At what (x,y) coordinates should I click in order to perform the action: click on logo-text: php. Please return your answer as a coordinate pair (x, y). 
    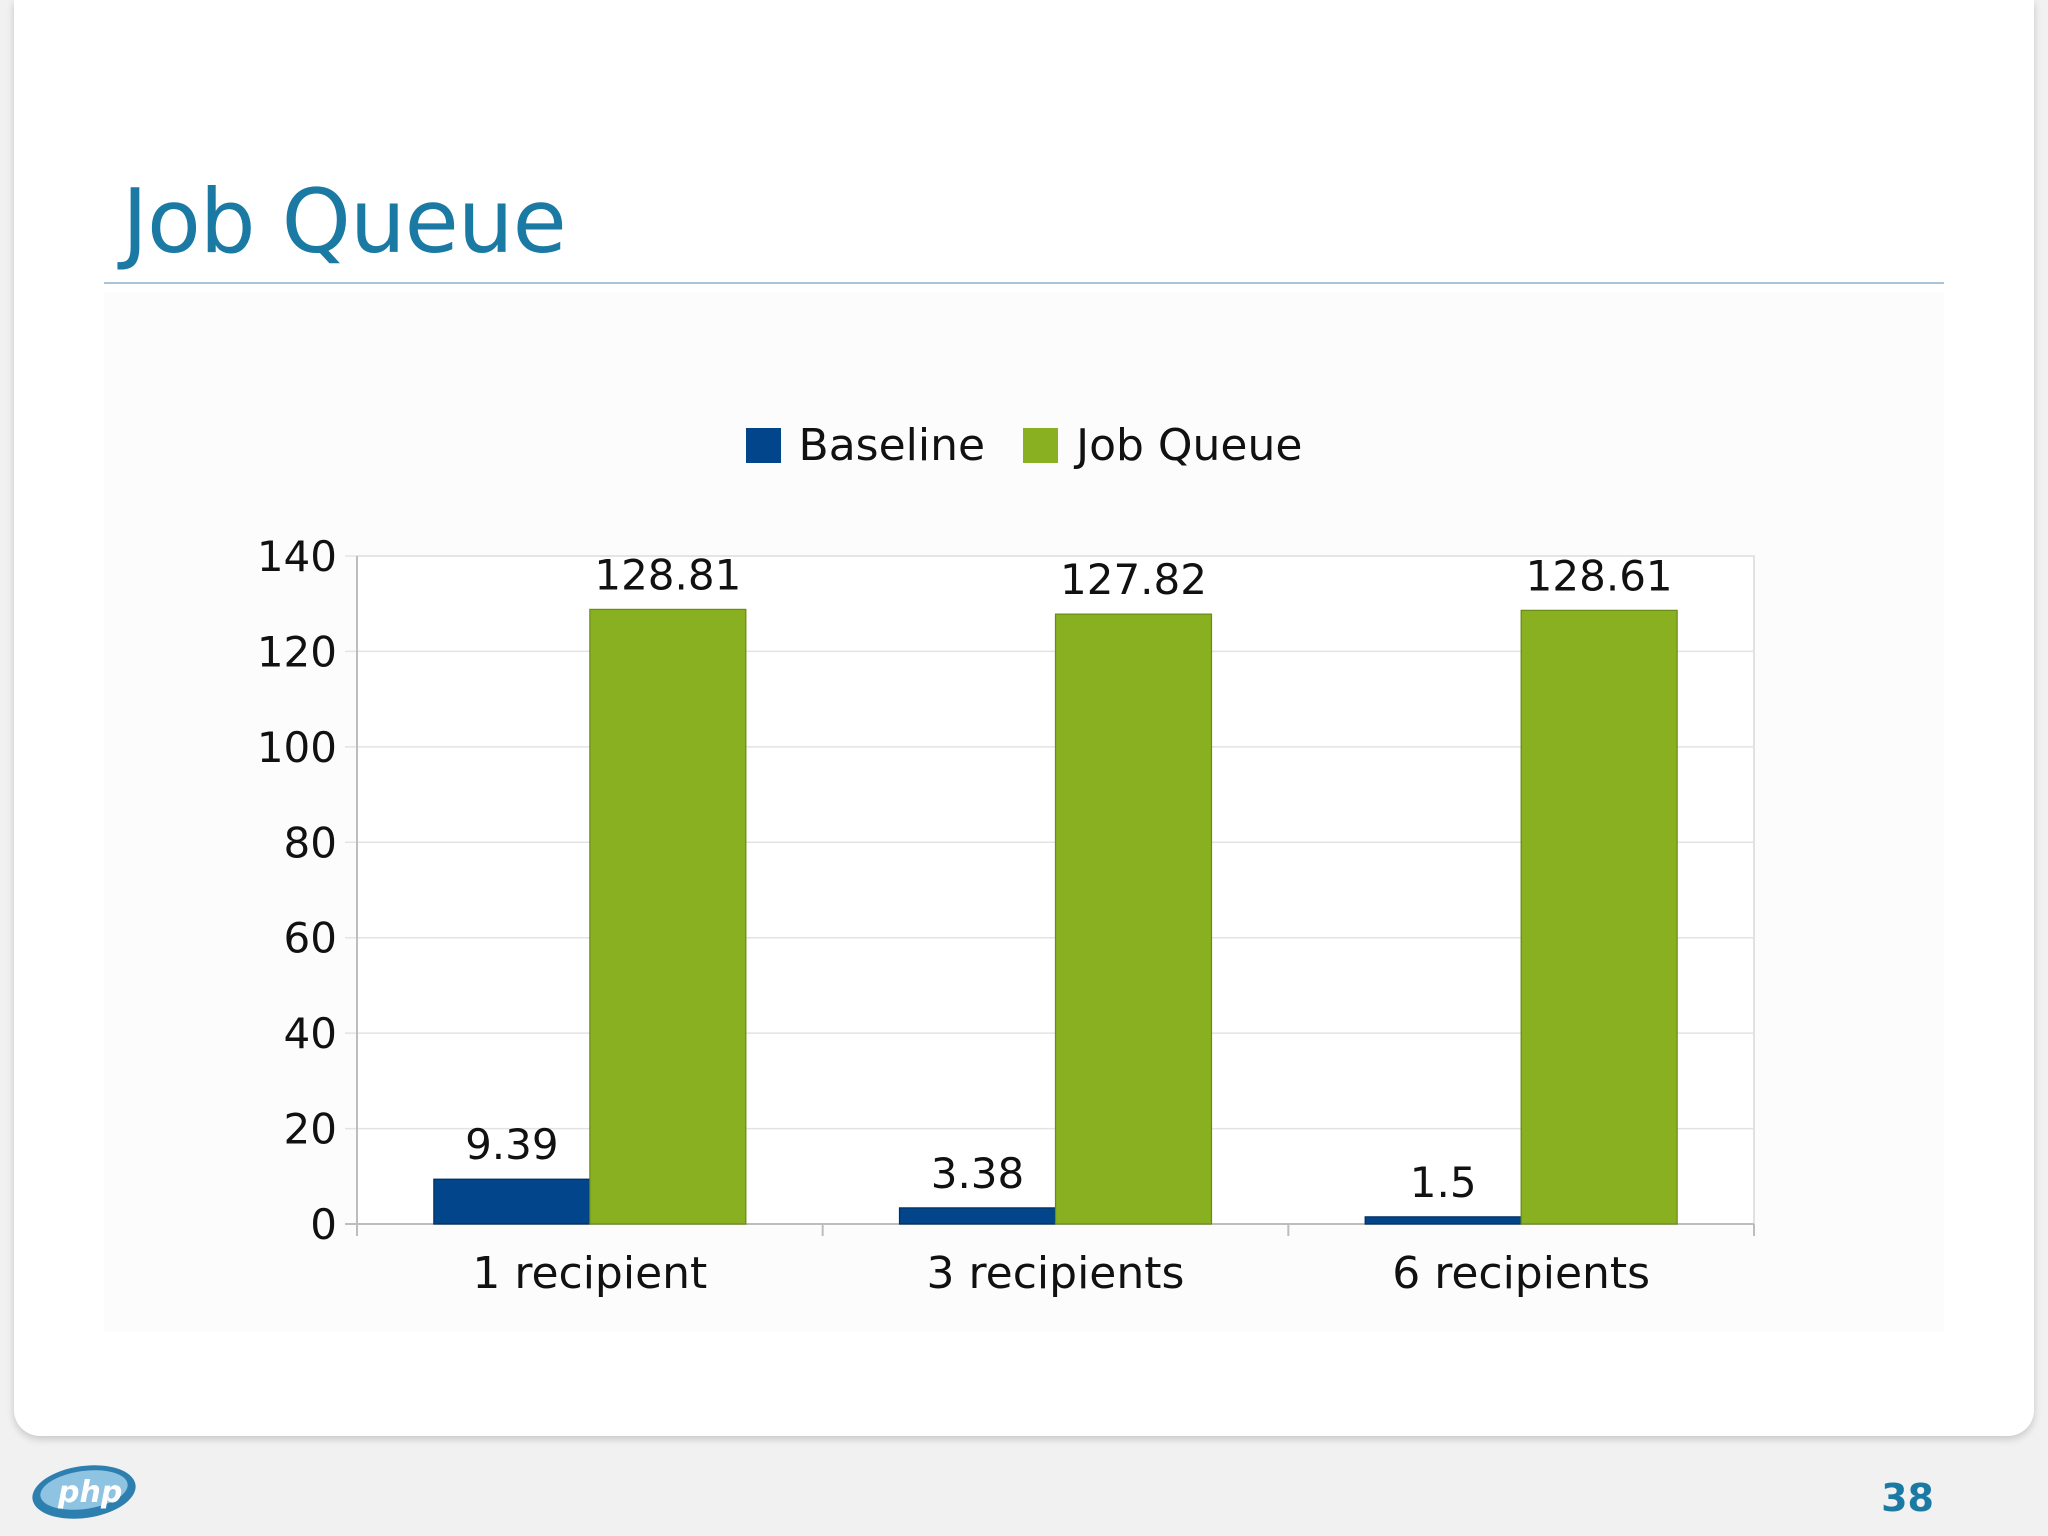
    Looking at the image, I should click on (89, 1492).